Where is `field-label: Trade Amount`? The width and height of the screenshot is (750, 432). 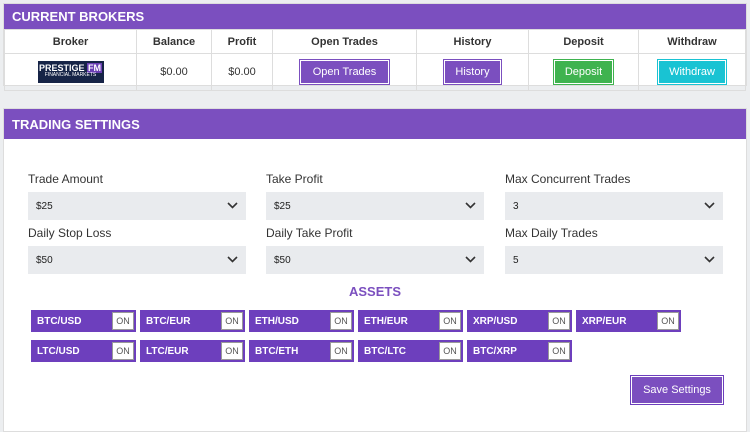
field-label: Trade Amount is located at coordinates (65, 179).